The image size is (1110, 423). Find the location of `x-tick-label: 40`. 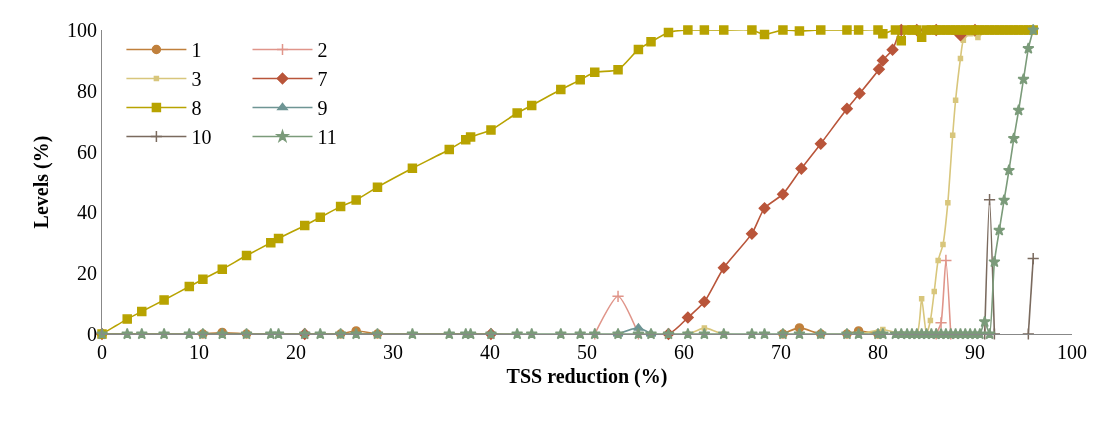

x-tick-label: 40 is located at coordinates (490, 352).